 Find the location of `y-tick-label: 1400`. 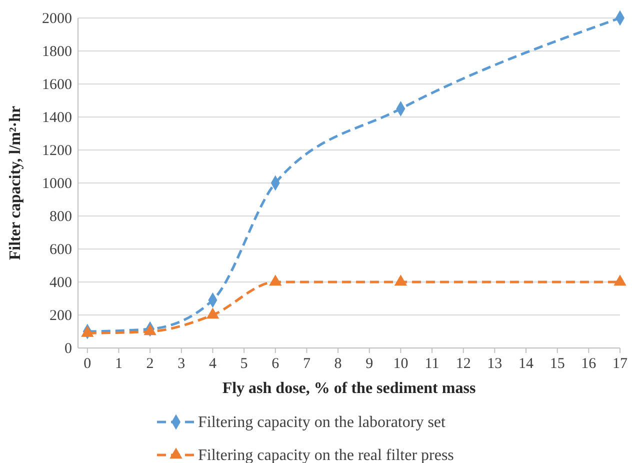

y-tick-label: 1400 is located at coordinates (57, 118).